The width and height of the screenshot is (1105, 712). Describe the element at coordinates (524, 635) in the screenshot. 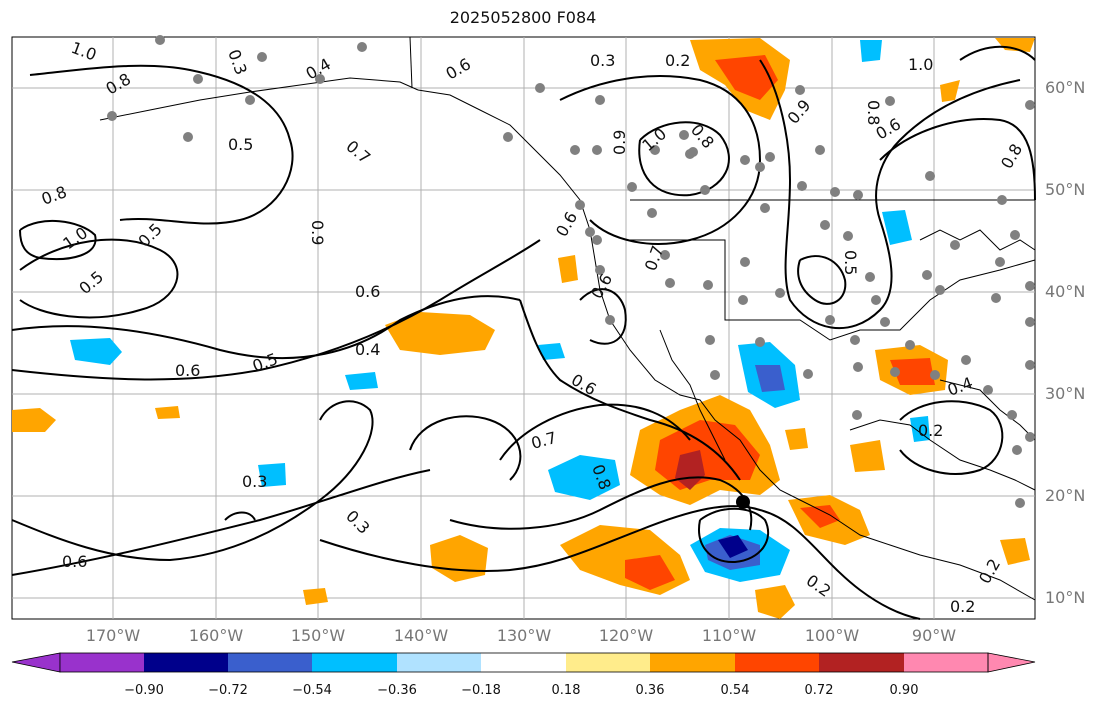

I see `lon-label-130w: 130°W` at that location.